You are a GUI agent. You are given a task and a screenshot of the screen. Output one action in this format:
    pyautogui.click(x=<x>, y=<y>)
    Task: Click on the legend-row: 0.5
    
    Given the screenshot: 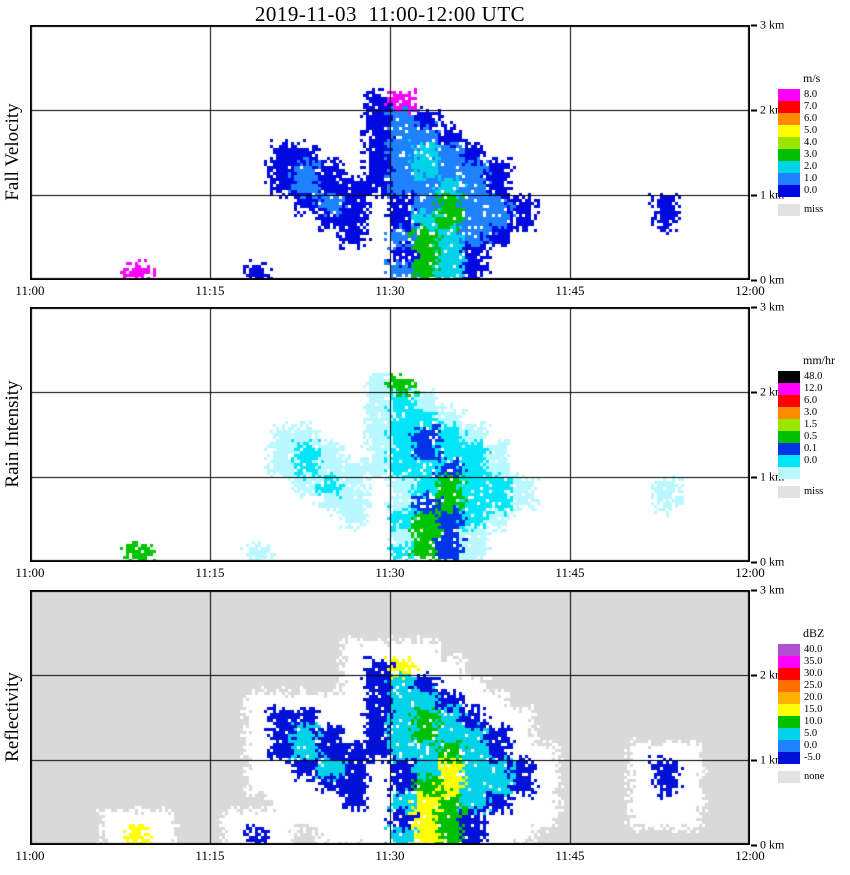 What is the action you would take?
    pyautogui.click(x=813, y=437)
    